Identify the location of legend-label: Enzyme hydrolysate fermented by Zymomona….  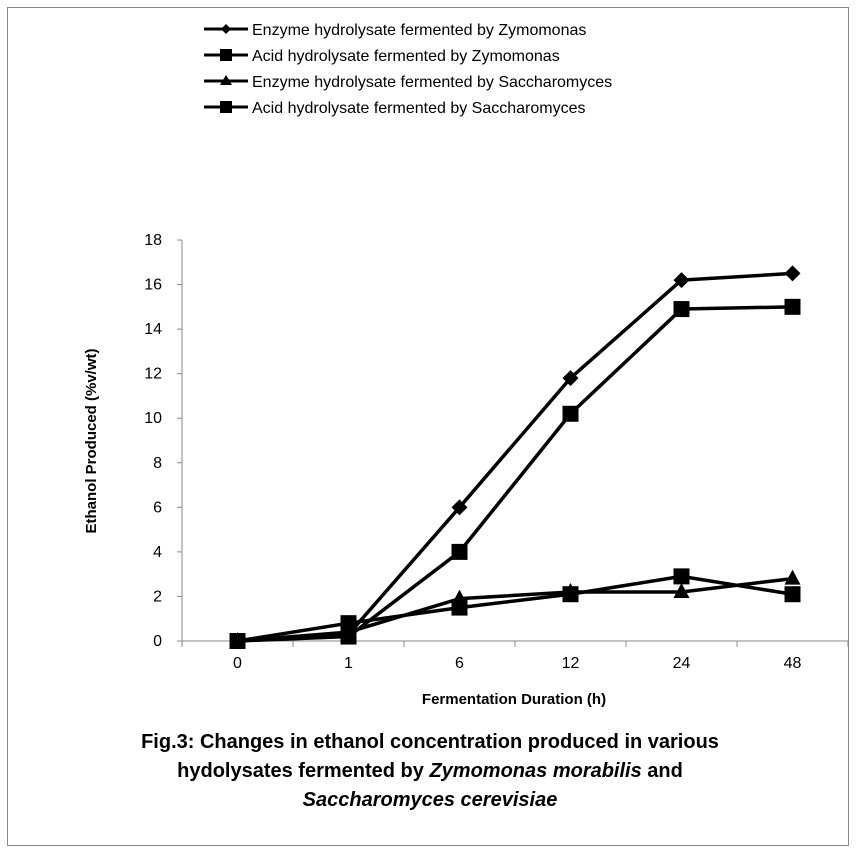
(419, 30).